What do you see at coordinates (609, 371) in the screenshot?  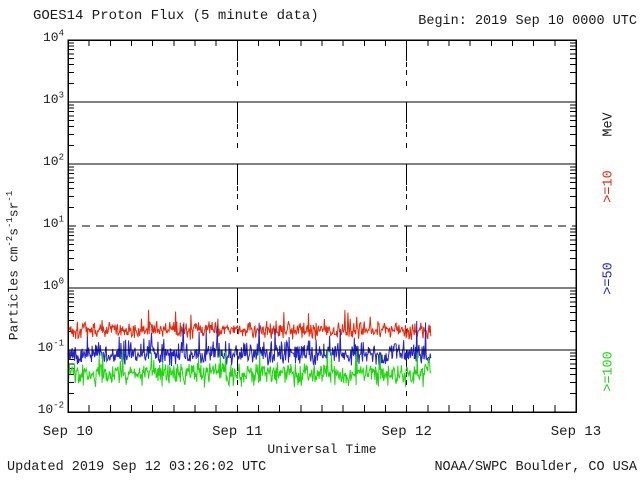 I see `series-label-100: >=100` at bounding box center [609, 371].